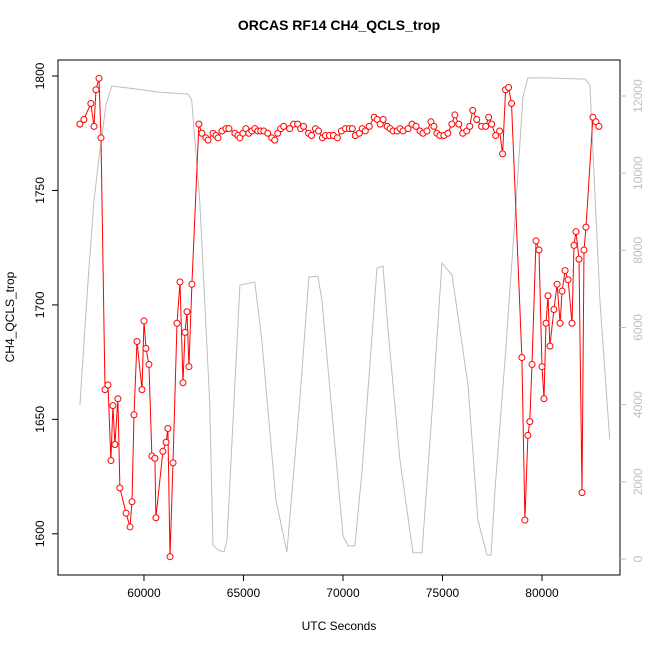 The image size is (650, 650). What do you see at coordinates (244, 593) in the screenshot?
I see `x-tick-label: 65000` at bounding box center [244, 593].